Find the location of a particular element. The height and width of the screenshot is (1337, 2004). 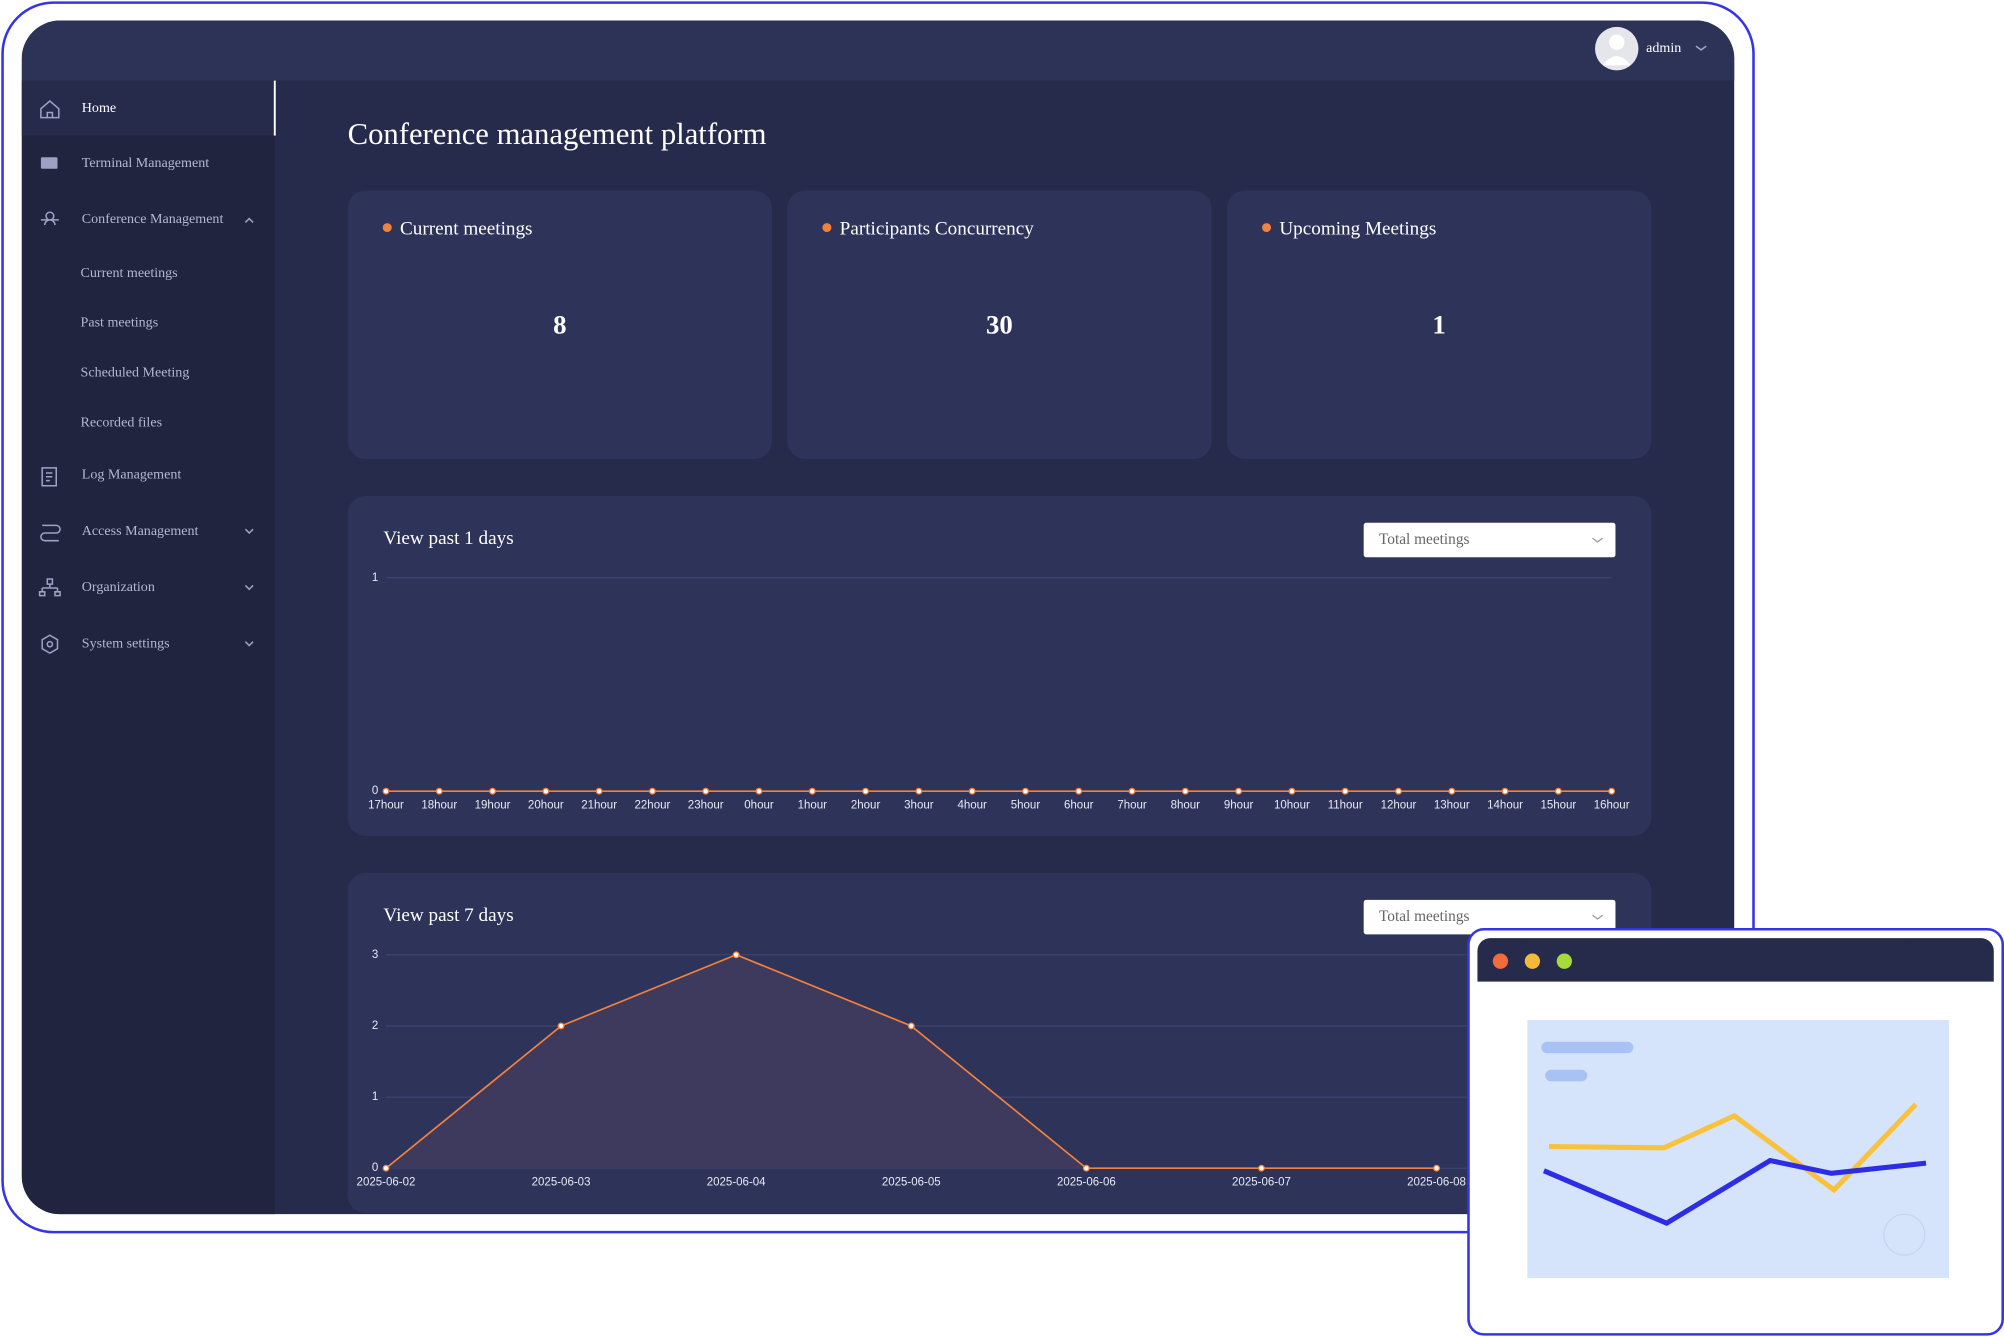

illustration-window is located at coordinates (1735, 1131).